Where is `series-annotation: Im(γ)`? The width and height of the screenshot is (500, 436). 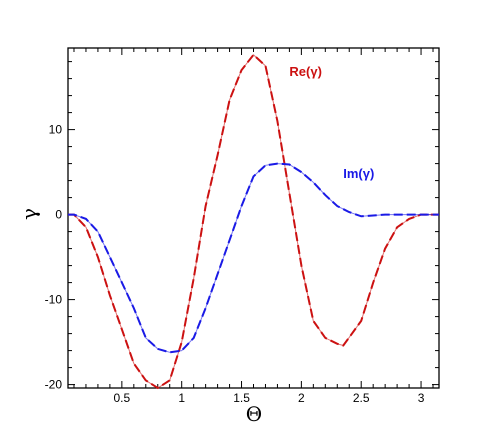 series-annotation: Im(γ) is located at coordinates (358, 173).